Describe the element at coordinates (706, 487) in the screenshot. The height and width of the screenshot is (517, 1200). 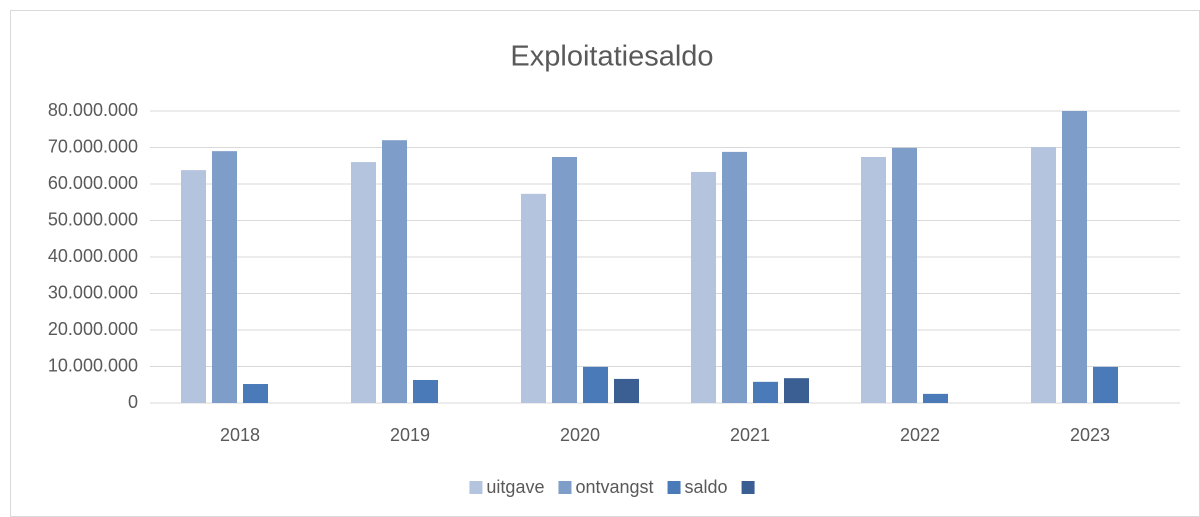
I see `legend-label: saldo` at that location.